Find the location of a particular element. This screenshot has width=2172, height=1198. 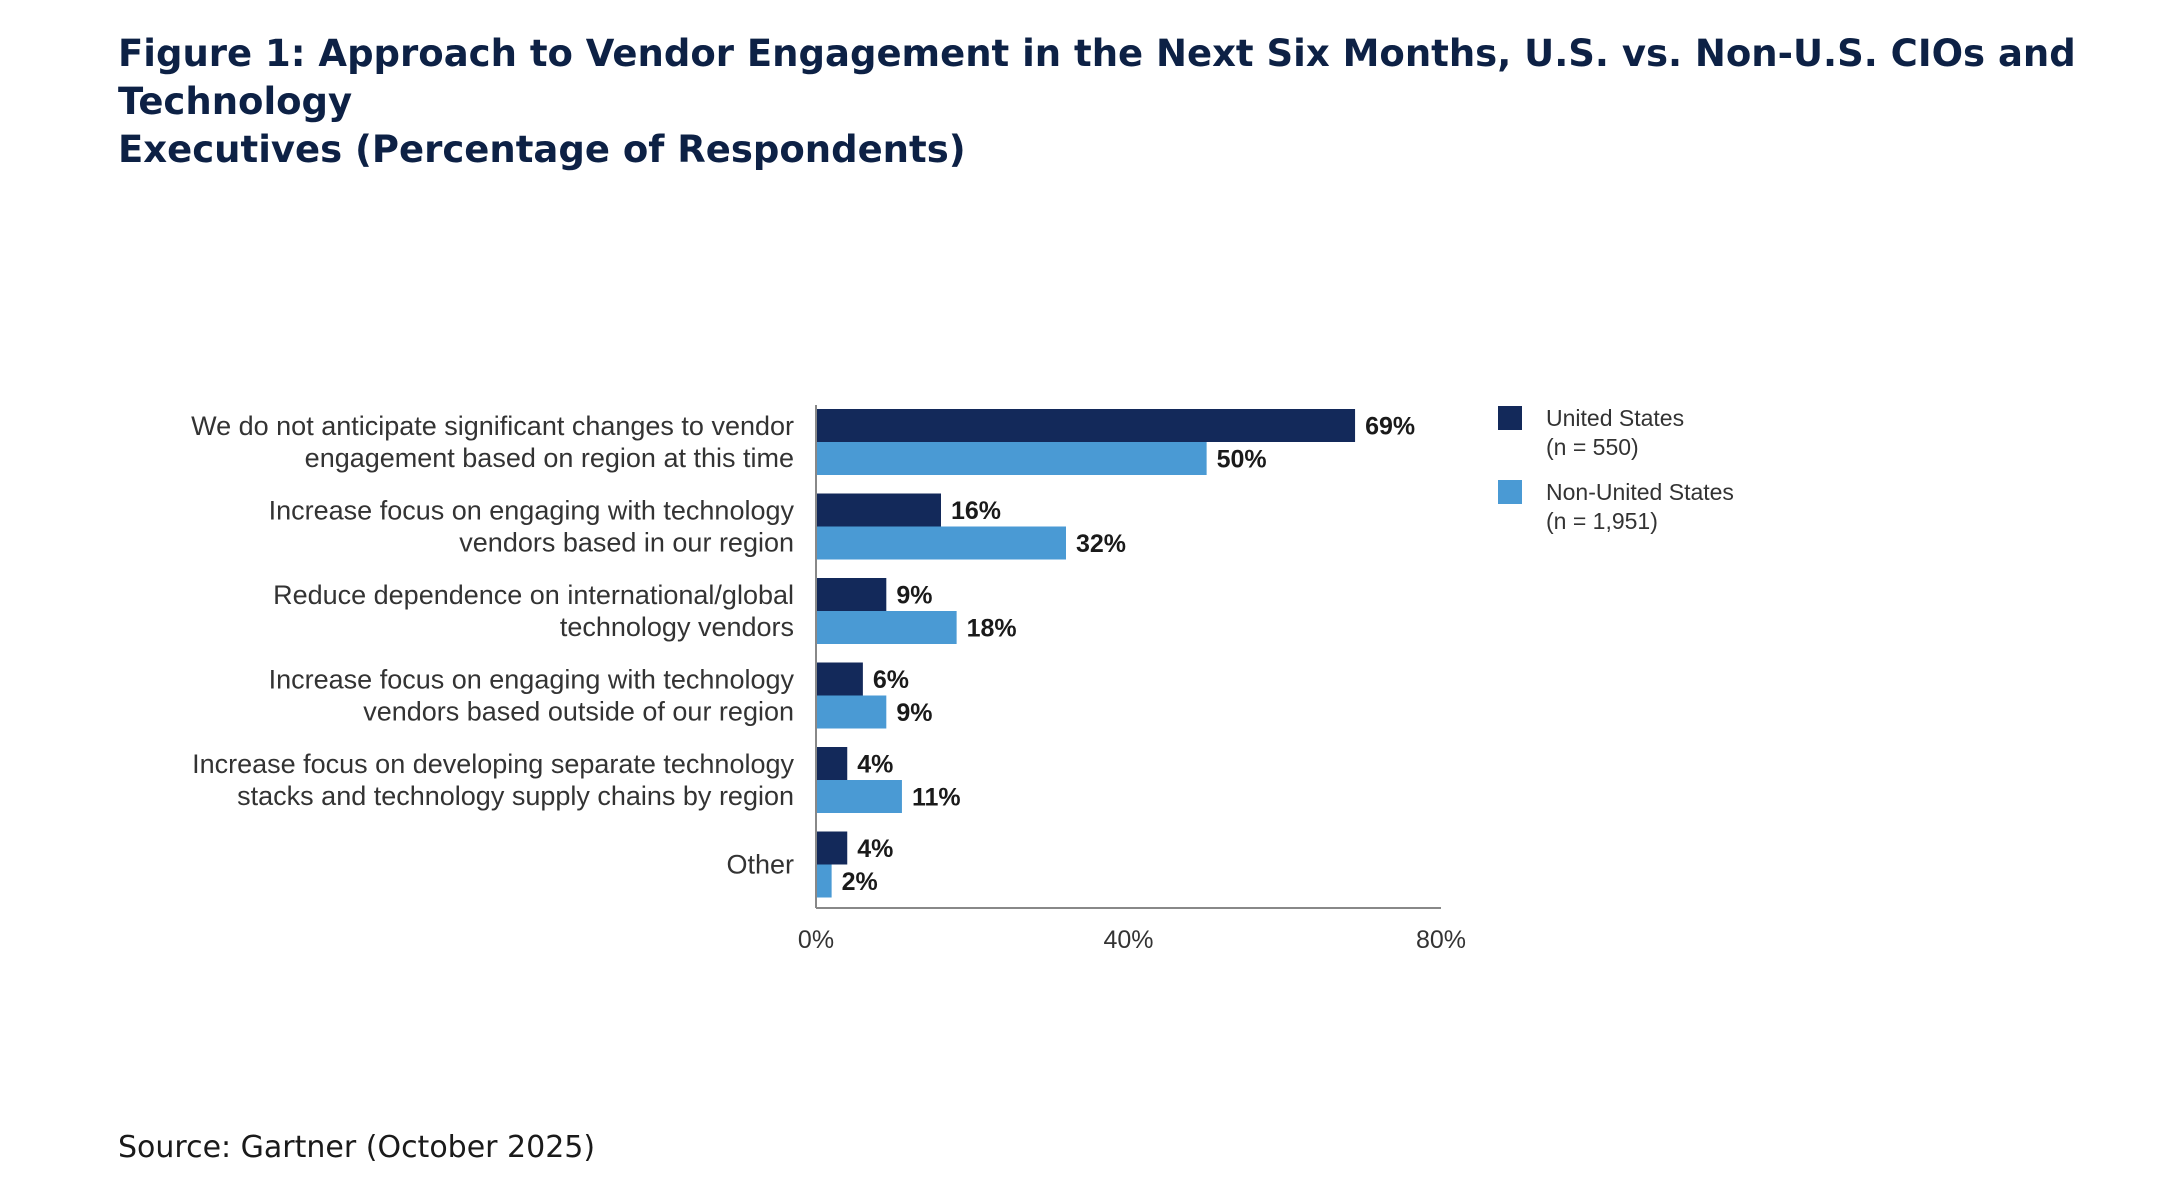

value-label-non-us-1: 32% is located at coordinates (1101, 544).